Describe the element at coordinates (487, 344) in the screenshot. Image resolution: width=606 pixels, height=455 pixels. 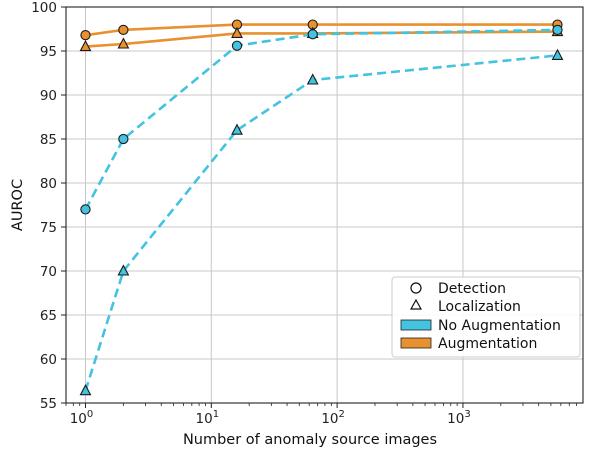
I see `legend-label-augmentation: Augmentation` at that location.